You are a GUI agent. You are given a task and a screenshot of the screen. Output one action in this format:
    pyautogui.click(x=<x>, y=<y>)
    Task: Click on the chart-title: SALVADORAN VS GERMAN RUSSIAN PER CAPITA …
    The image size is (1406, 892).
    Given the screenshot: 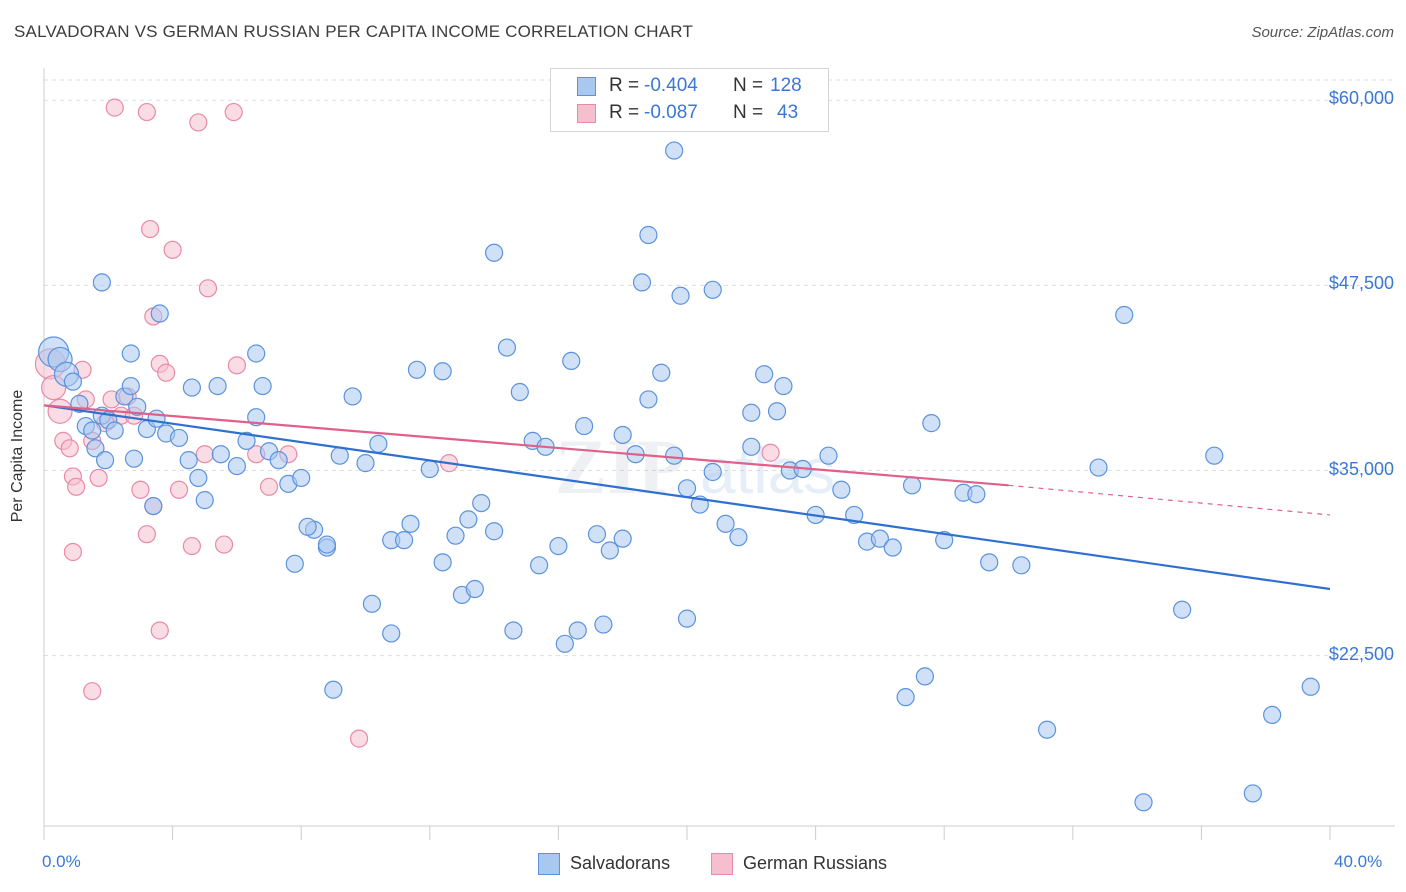 What is the action you would take?
    pyautogui.click(x=354, y=31)
    